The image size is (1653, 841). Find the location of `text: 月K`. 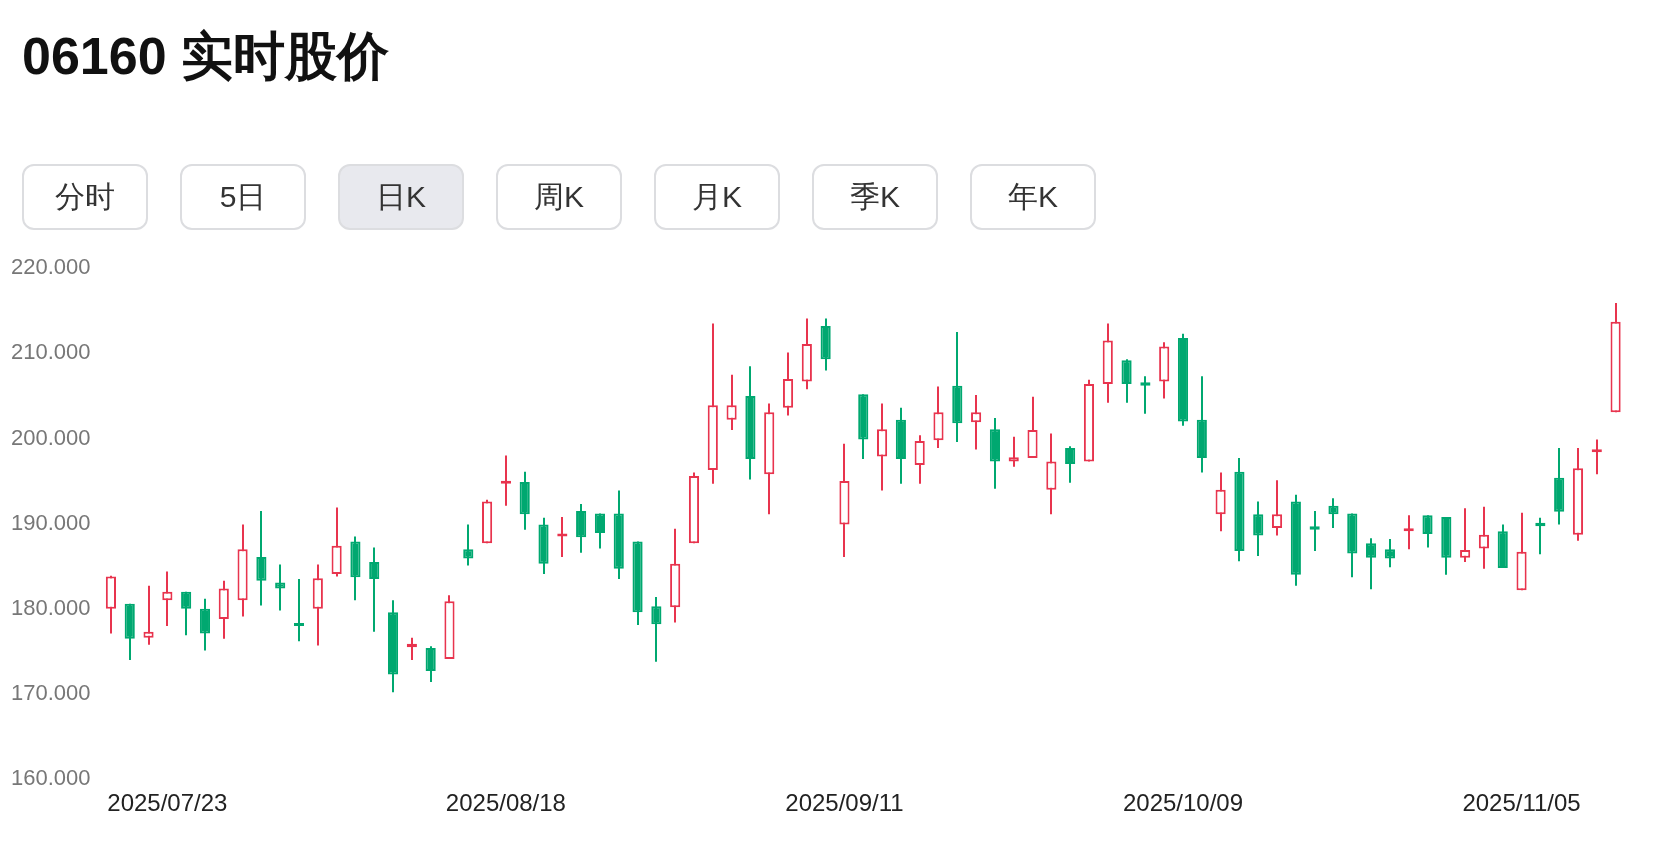

text: 月K is located at coordinates (717, 197).